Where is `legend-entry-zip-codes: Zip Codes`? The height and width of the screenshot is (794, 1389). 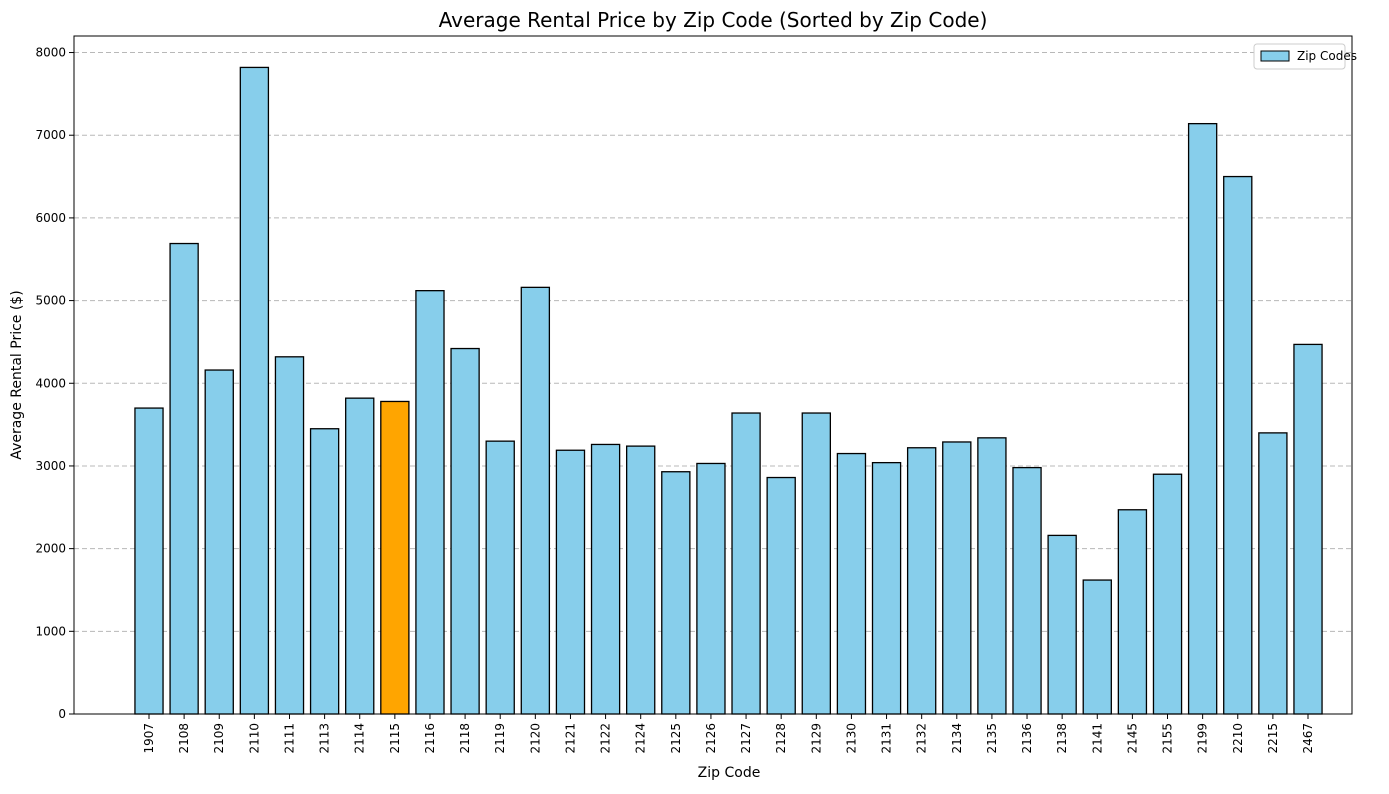
legend-entry-zip-codes: Zip Codes is located at coordinates (1327, 56).